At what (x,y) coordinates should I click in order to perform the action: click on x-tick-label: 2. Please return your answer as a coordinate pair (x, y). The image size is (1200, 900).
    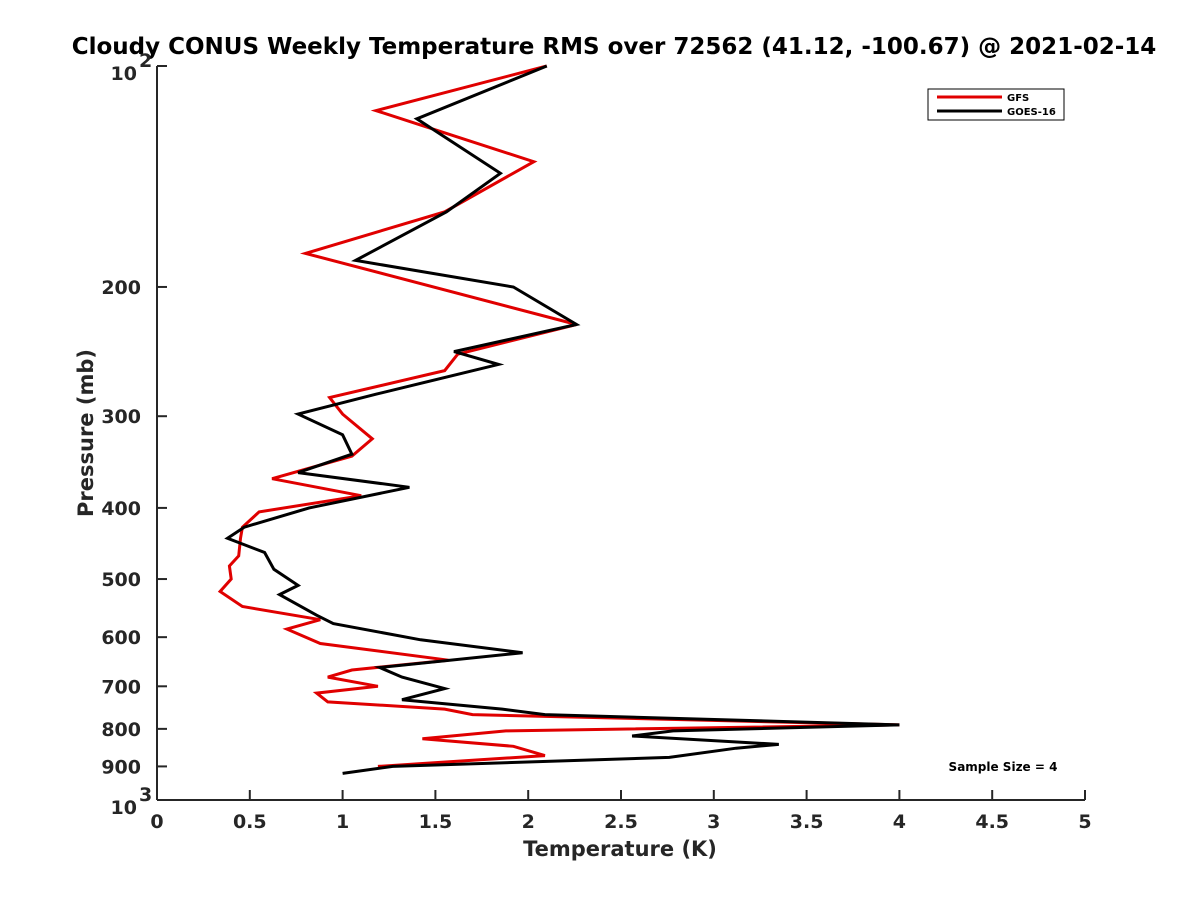
    Looking at the image, I should click on (528, 822).